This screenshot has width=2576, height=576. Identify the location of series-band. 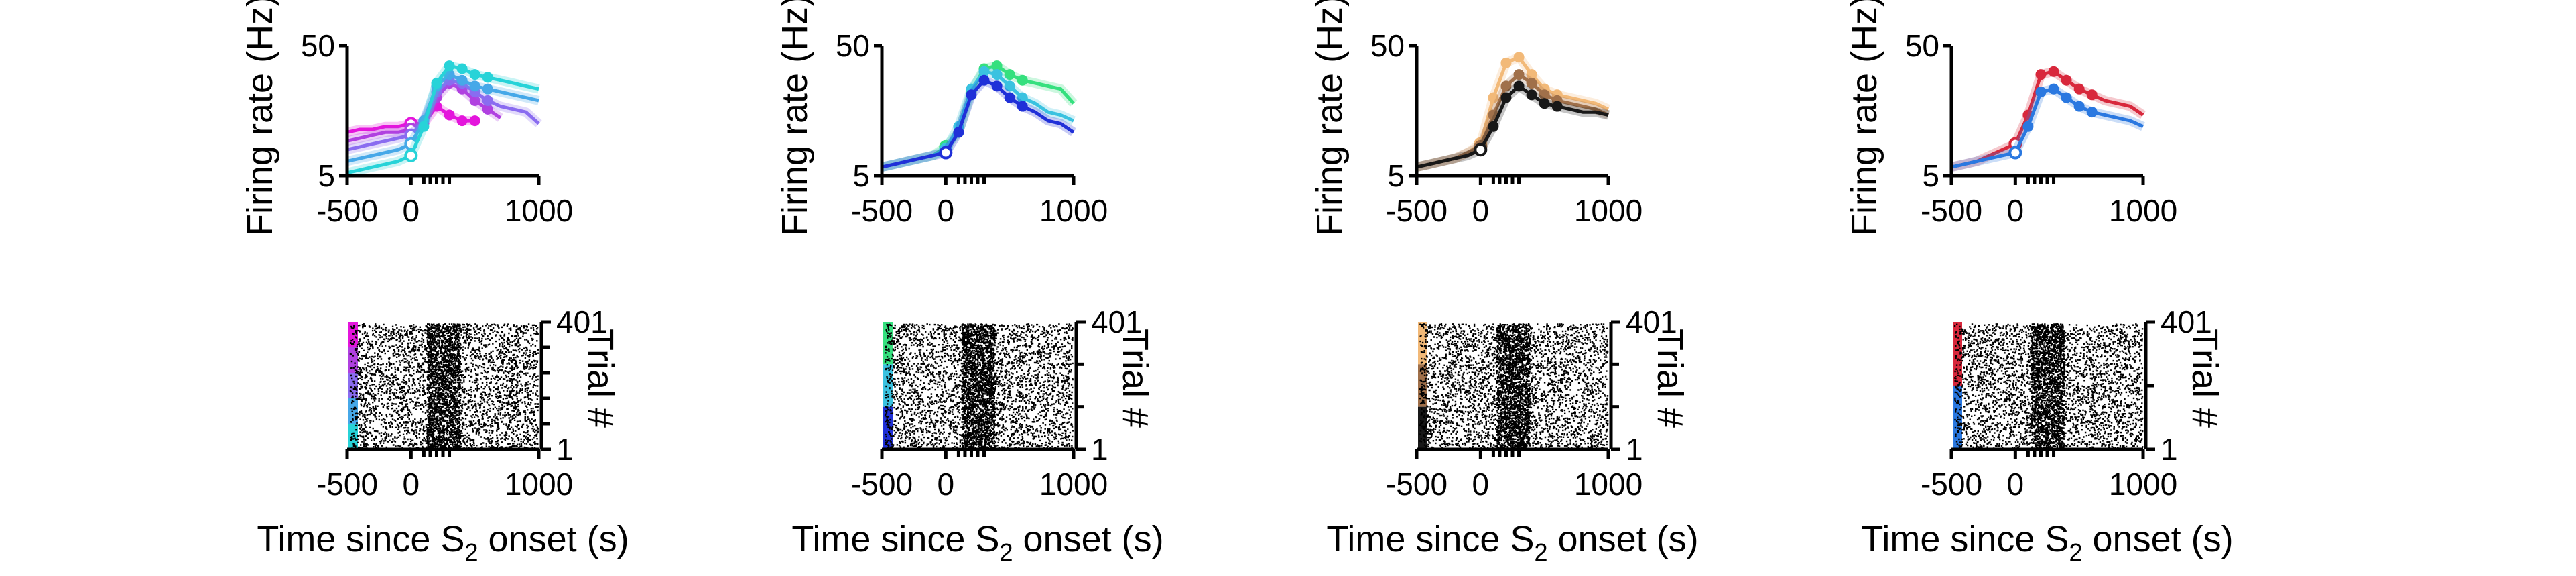
(978, 123).